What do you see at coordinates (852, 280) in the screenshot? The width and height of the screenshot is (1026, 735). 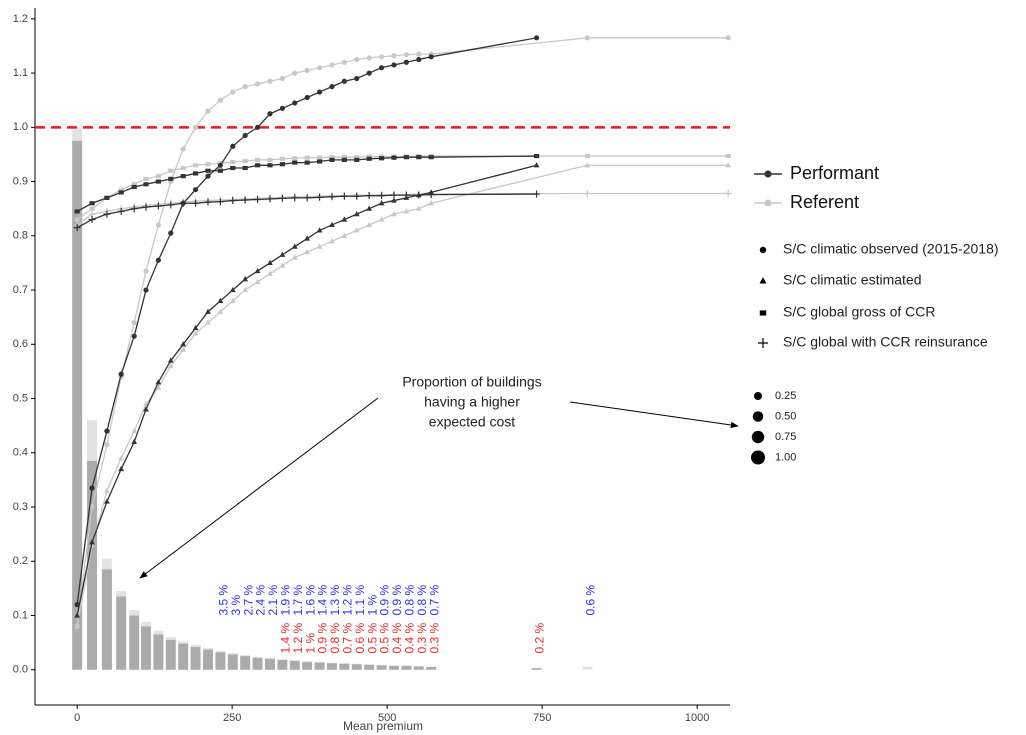 I see `legend-label: S/C climatic estimated` at bounding box center [852, 280].